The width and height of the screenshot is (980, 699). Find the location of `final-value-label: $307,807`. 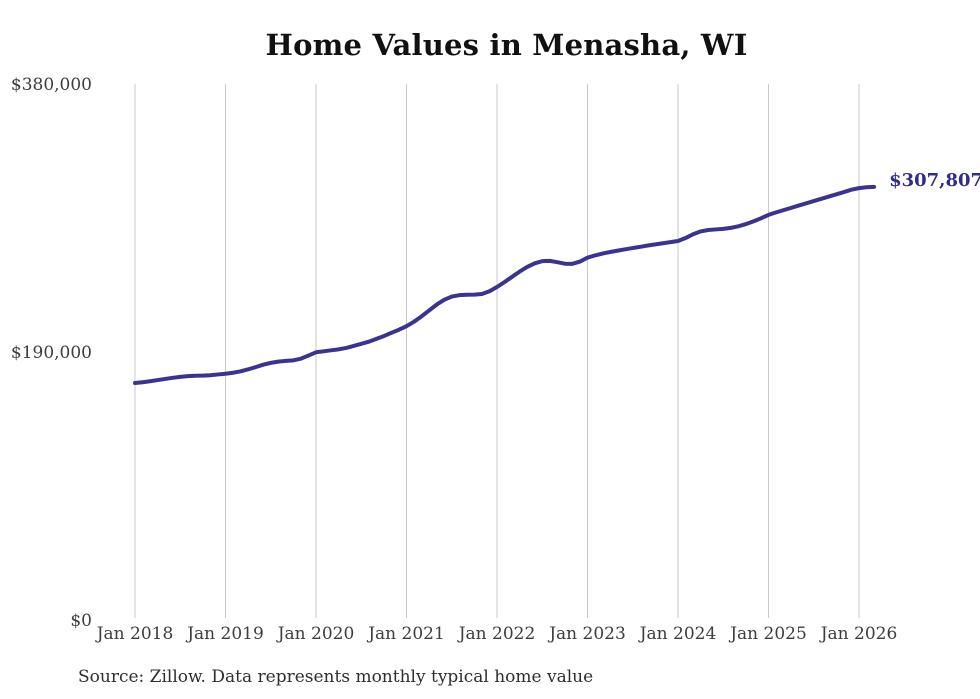

final-value-label: $307,807 is located at coordinates (934, 180).